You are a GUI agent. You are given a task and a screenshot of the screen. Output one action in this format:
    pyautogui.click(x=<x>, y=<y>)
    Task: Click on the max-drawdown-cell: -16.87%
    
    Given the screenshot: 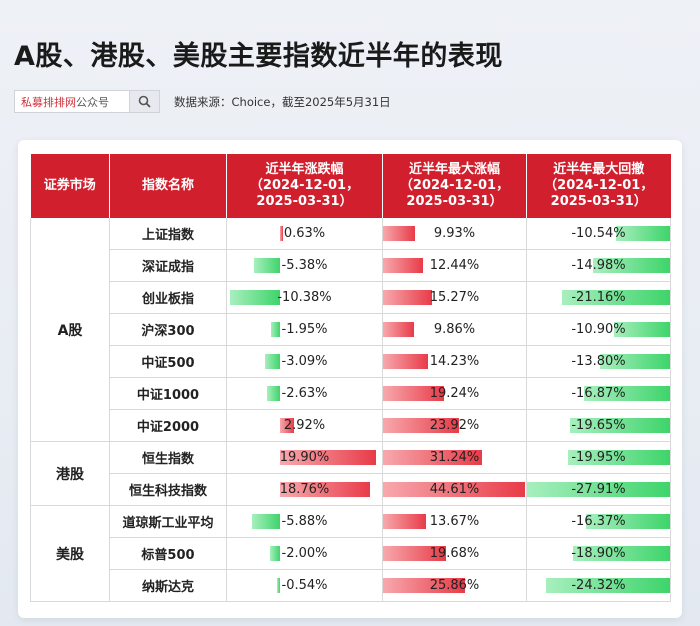 What is the action you would take?
    pyautogui.click(x=598, y=393)
    